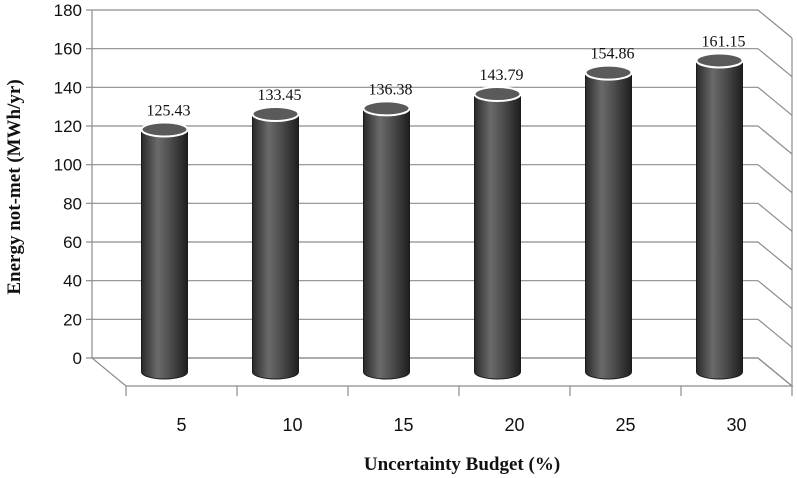 This screenshot has width=797, height=478. What do you see at coordinates (72, 242) in the screenshot?
I see `y-tick-label: 60` at bounding box center [72, 242].